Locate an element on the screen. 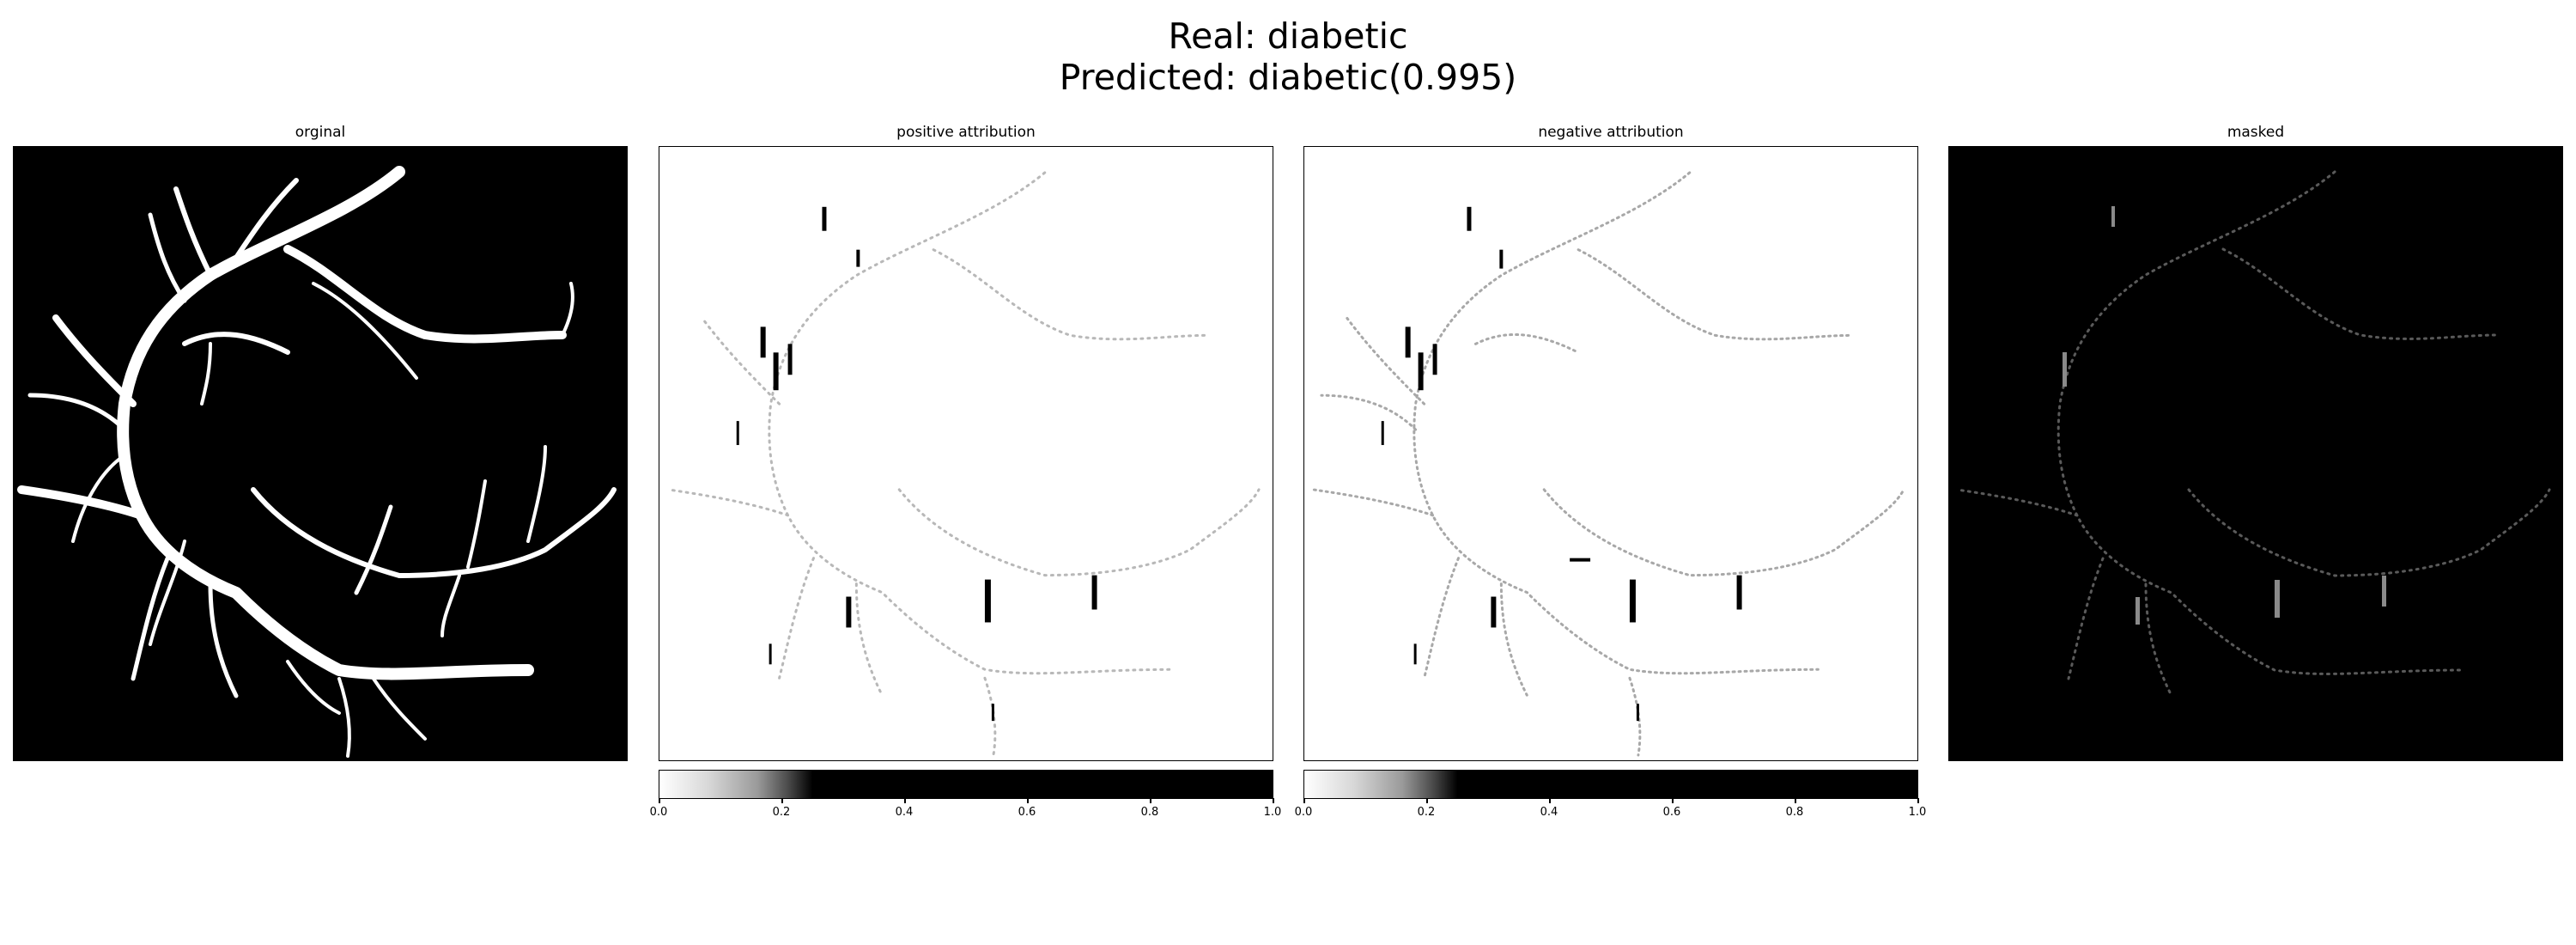 The width and height of the screenshot is (2576, 945). positive-colorbar-tick-label: 0.0 is located at coordinates (658, 812).